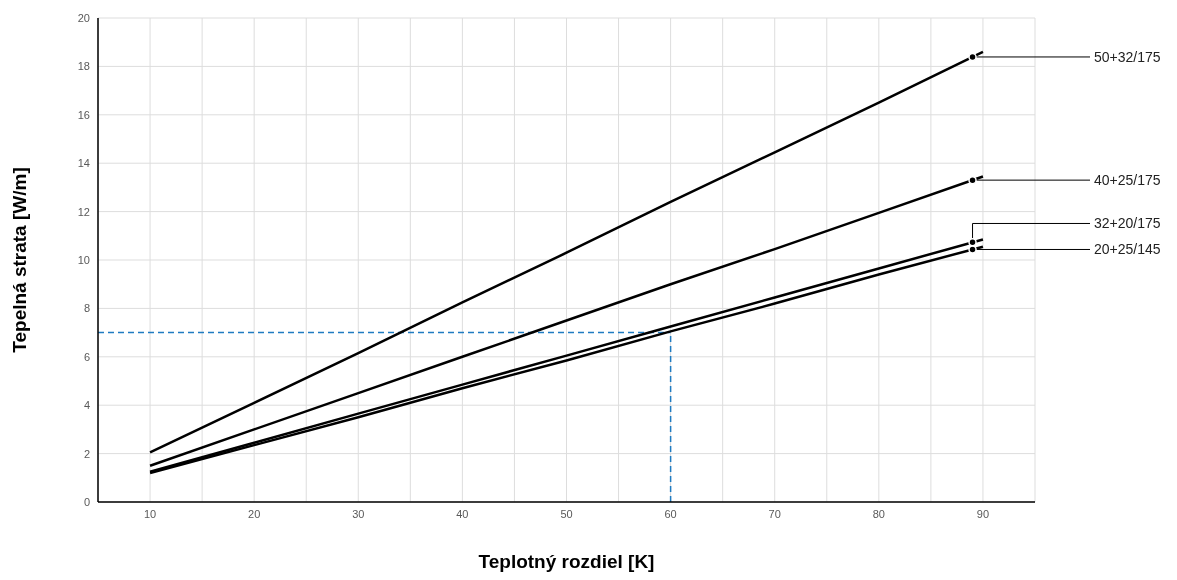 The image size is (1177, 580). Describe the element at coordinates (358, 513) in the screenshot. I see `x-tick-label: 30` at that location.